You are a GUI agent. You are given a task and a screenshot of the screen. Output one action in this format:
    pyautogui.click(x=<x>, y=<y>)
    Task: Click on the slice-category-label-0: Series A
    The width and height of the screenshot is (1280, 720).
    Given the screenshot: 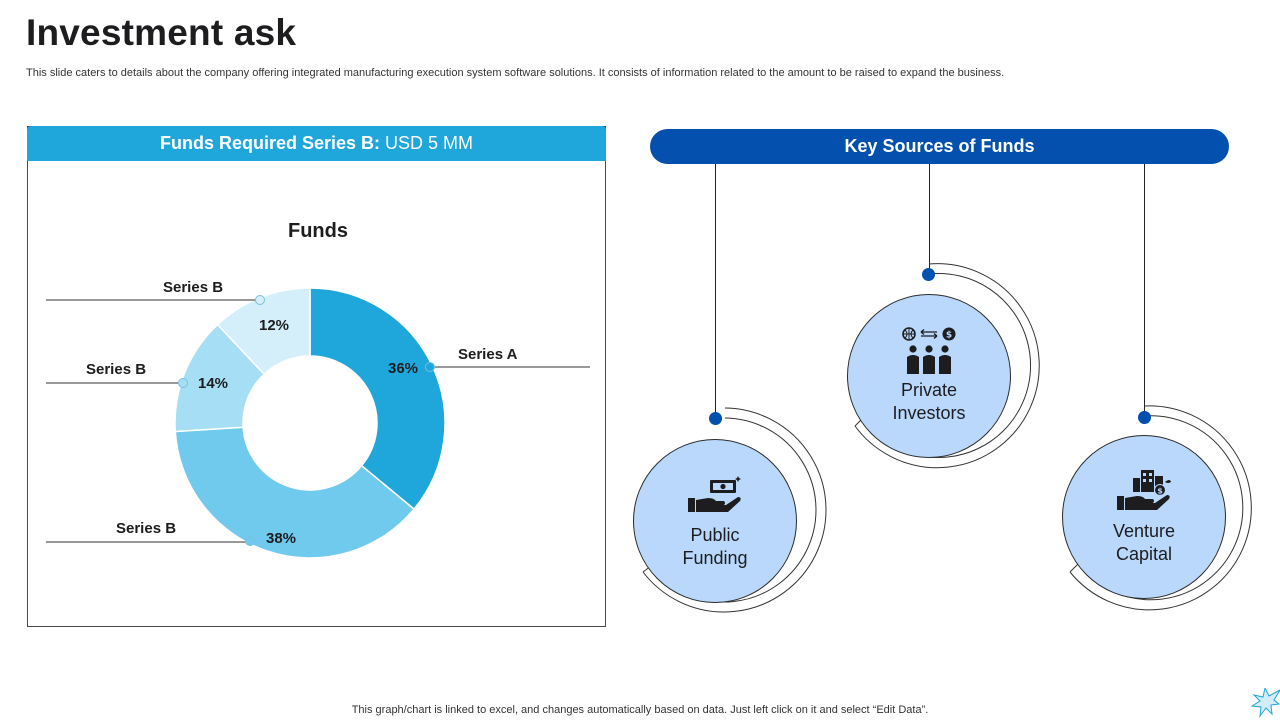 What is the action you would take?
    pyautogui.click(x=488, y=354)
    